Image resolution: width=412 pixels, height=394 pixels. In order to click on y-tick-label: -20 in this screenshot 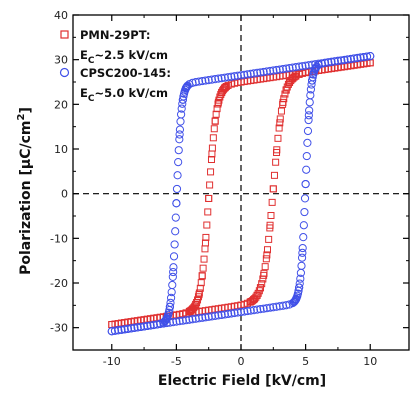, I will do `click(59, 283)`.